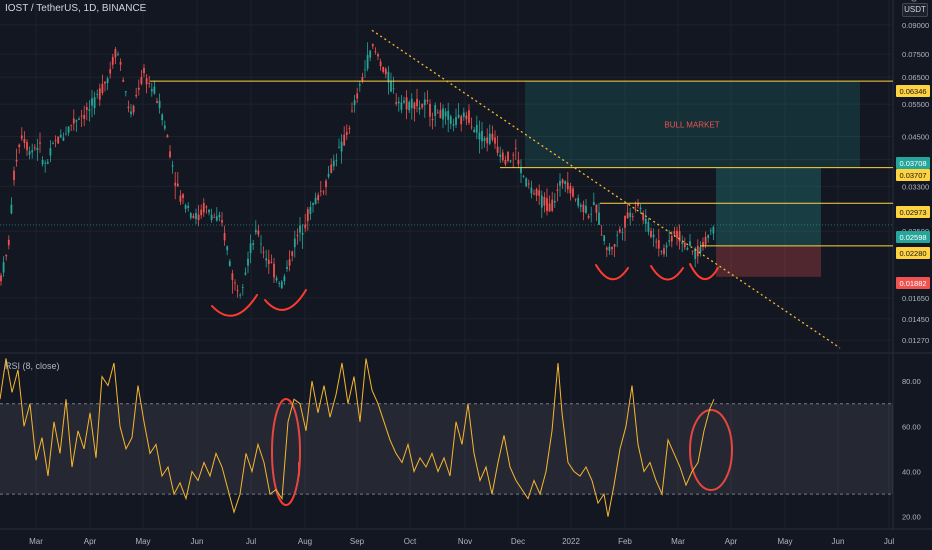  What do you see at coordinates (32, 366) in the screenshot?
I see `rsi-indicator-title: RSI (8, close)` at bounding box center [32, 366].